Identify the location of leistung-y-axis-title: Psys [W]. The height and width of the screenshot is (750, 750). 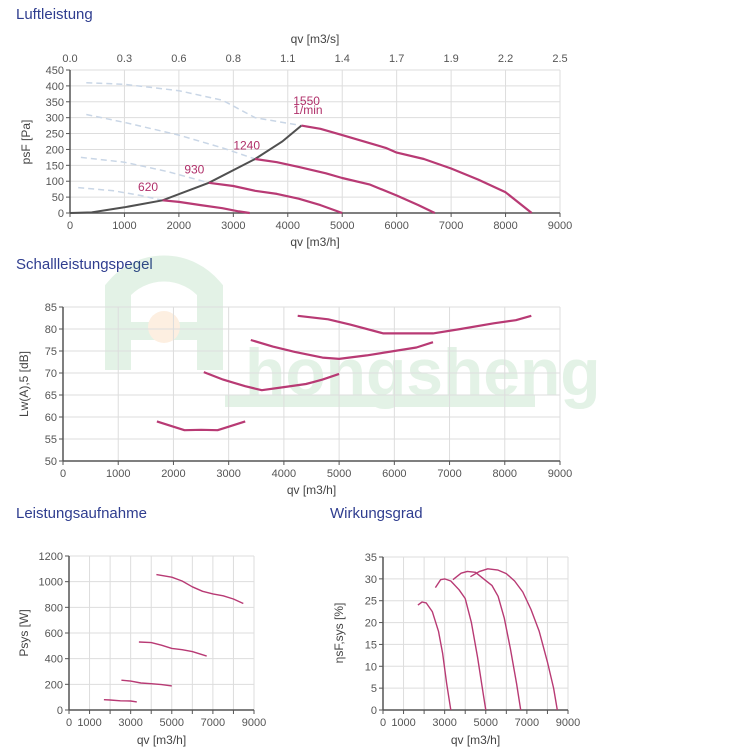
(24, 632).